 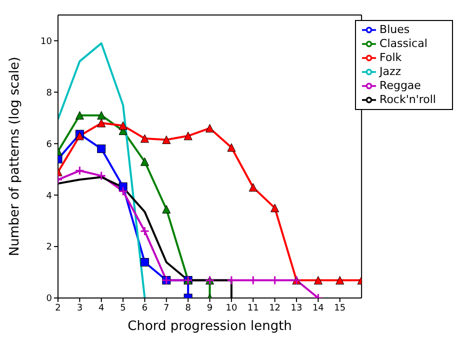 I want to click on x-tick-label: 9, so click(x=209, y=308).